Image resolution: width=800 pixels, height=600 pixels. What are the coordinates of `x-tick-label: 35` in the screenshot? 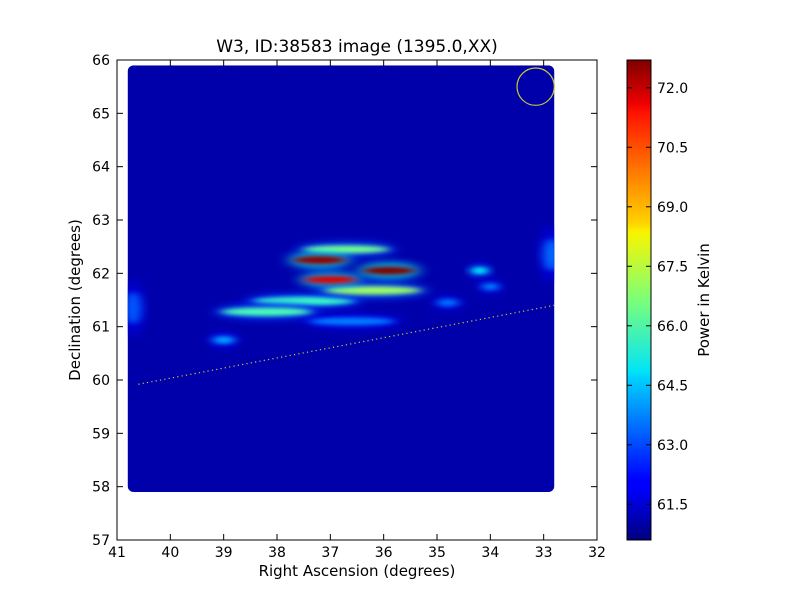 It's located at (437, 553).